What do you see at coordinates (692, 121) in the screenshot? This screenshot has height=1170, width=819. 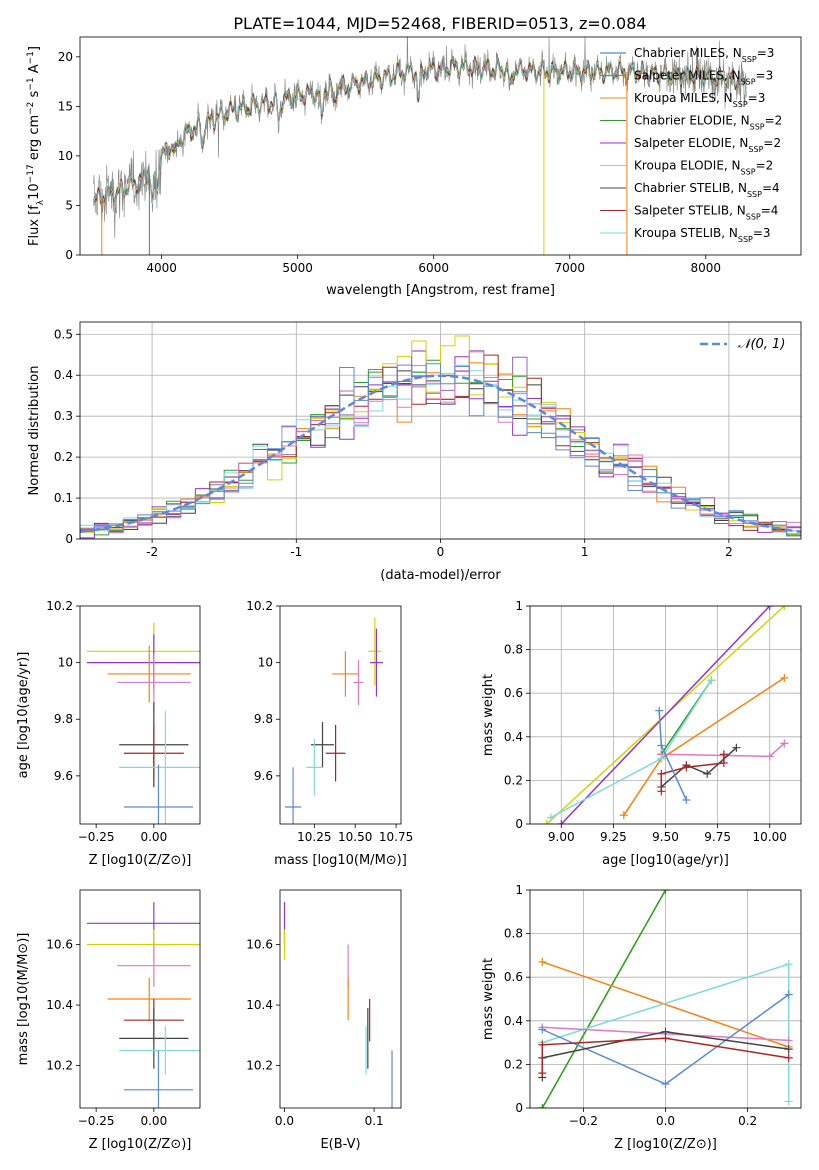 I see `legend-label: Chabrier ELODIE, N` at bounding box center [692, 121].